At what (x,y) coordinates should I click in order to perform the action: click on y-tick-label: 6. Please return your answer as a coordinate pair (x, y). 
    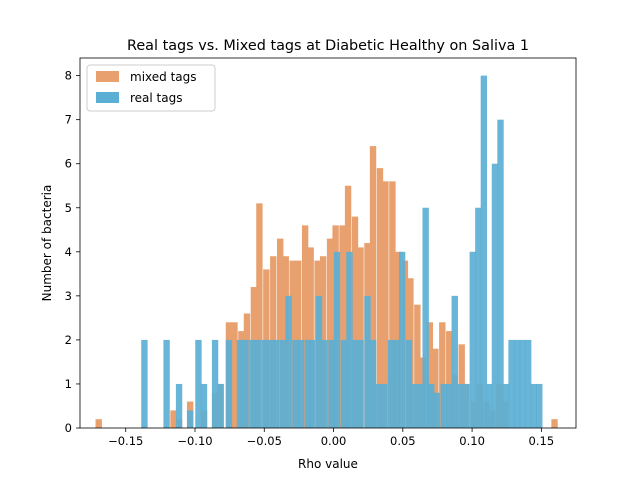
    Looking at the image, I should click on (68, 164).